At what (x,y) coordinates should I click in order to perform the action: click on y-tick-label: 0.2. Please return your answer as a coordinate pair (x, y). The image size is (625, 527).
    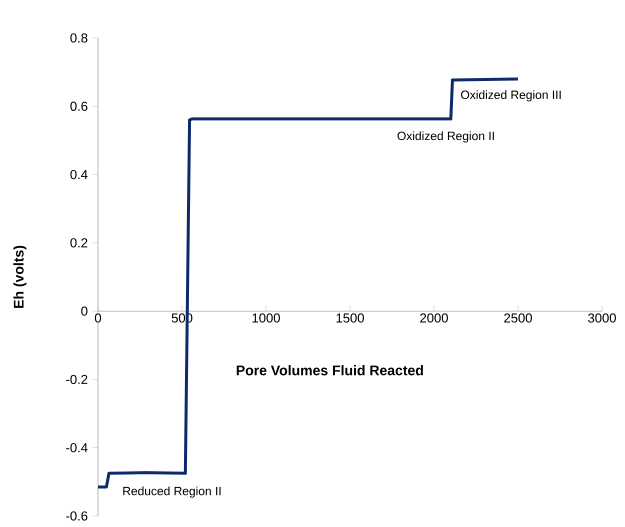
    Looking at the image, I should click on (79, 243).